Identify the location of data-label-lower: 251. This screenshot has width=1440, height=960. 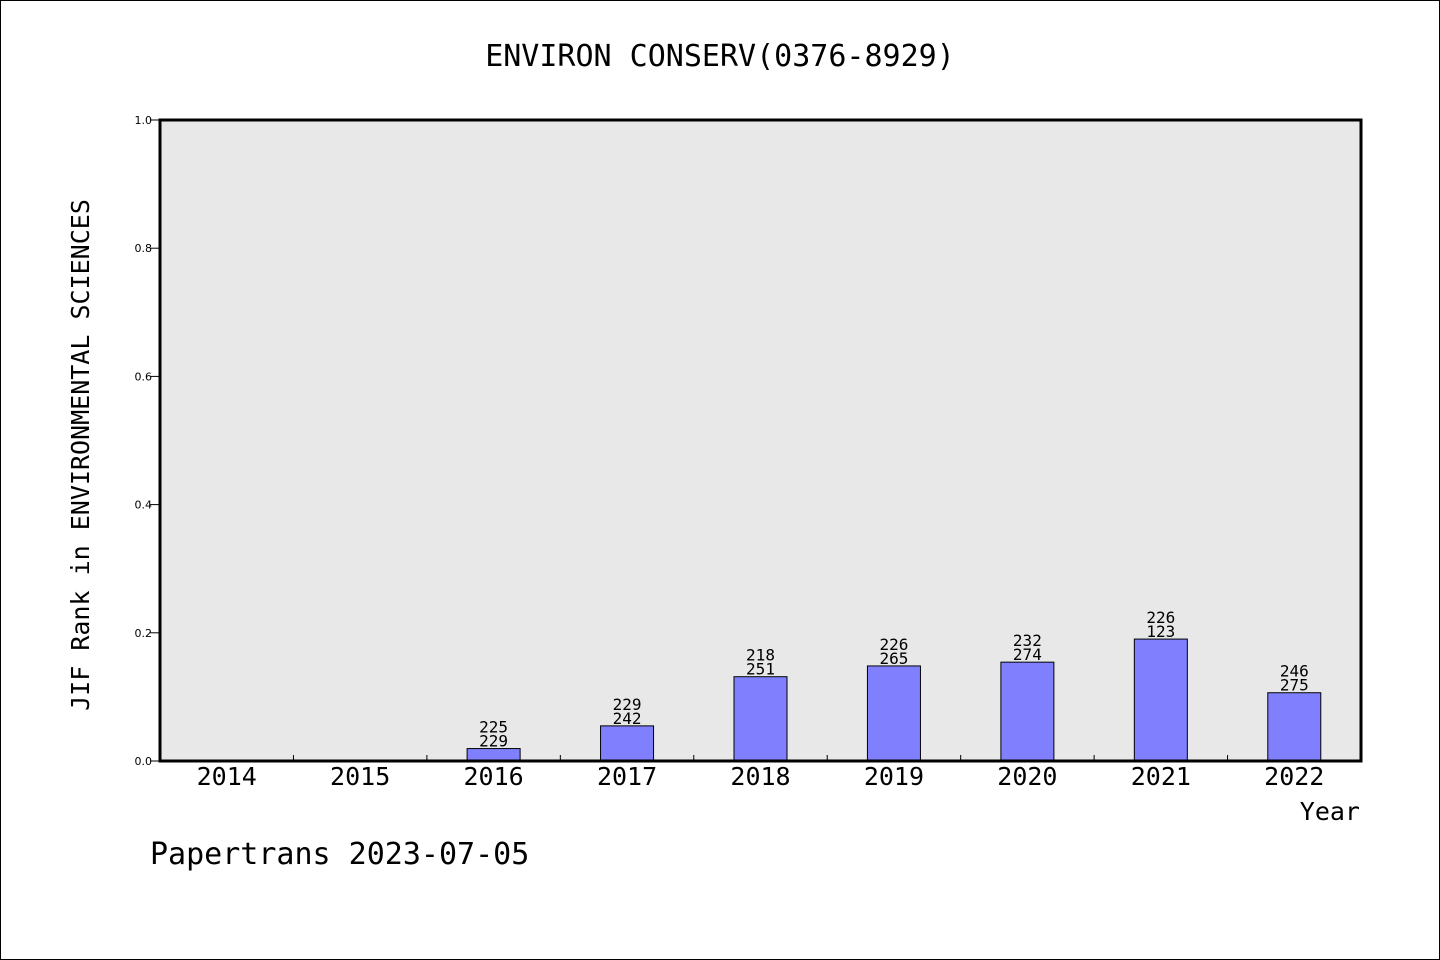
(760, 669).